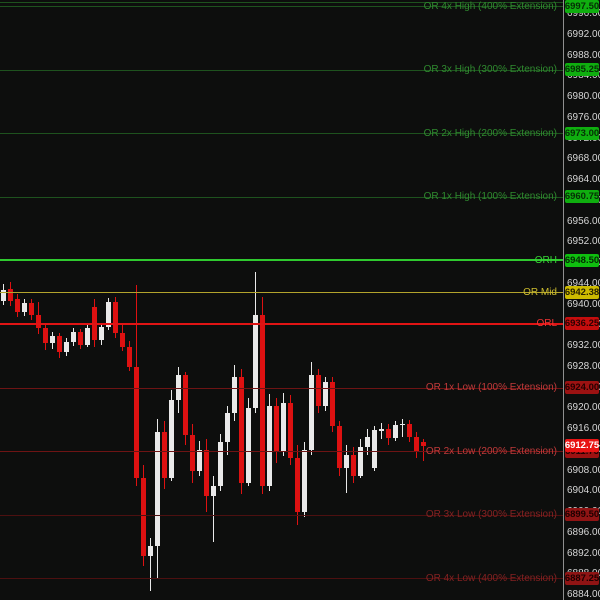  I want to click on level-label-or-4x-low: OR 4x Low (400% Extension), so click(491, 578).